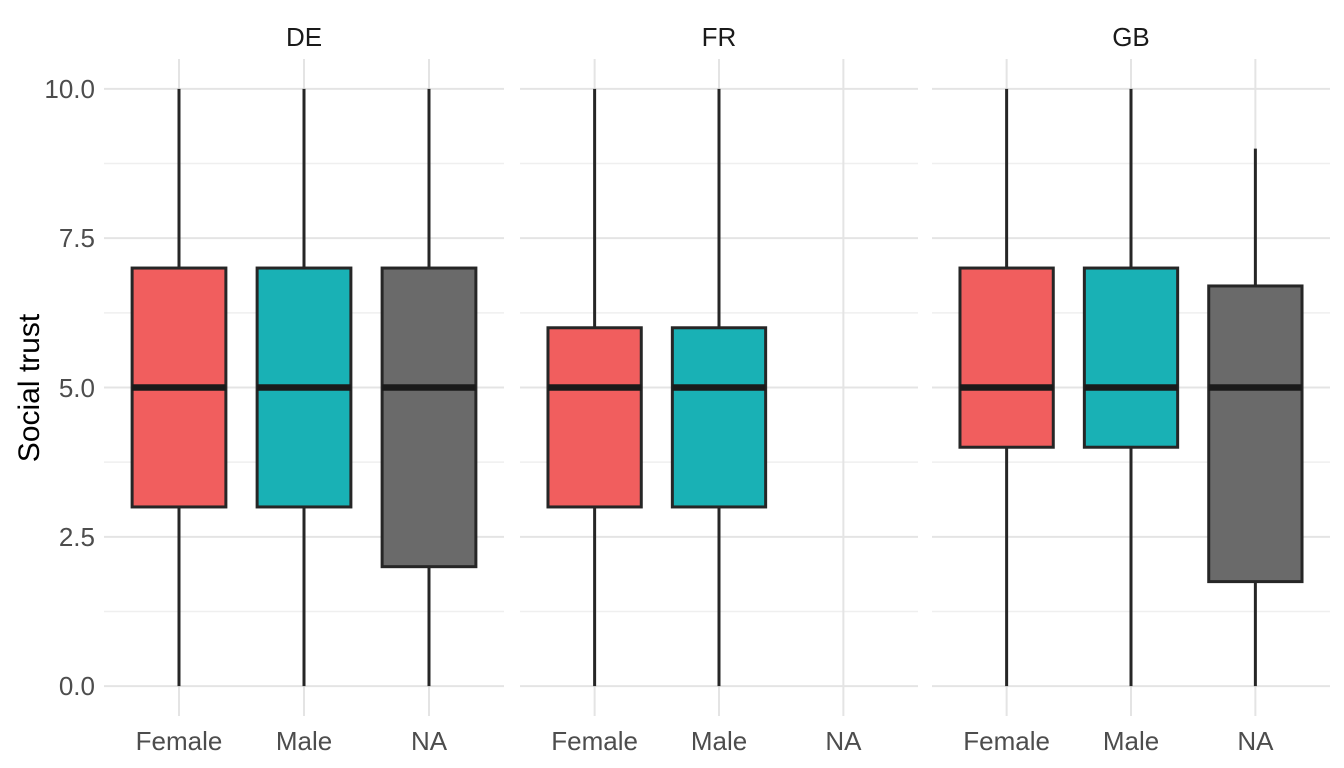 The height and width of the screenshot is (768, 1344). Describe the element at coordinates (719, 741) in the screenshot. I see `x-tick-label-FR-Male: Male` at that location.